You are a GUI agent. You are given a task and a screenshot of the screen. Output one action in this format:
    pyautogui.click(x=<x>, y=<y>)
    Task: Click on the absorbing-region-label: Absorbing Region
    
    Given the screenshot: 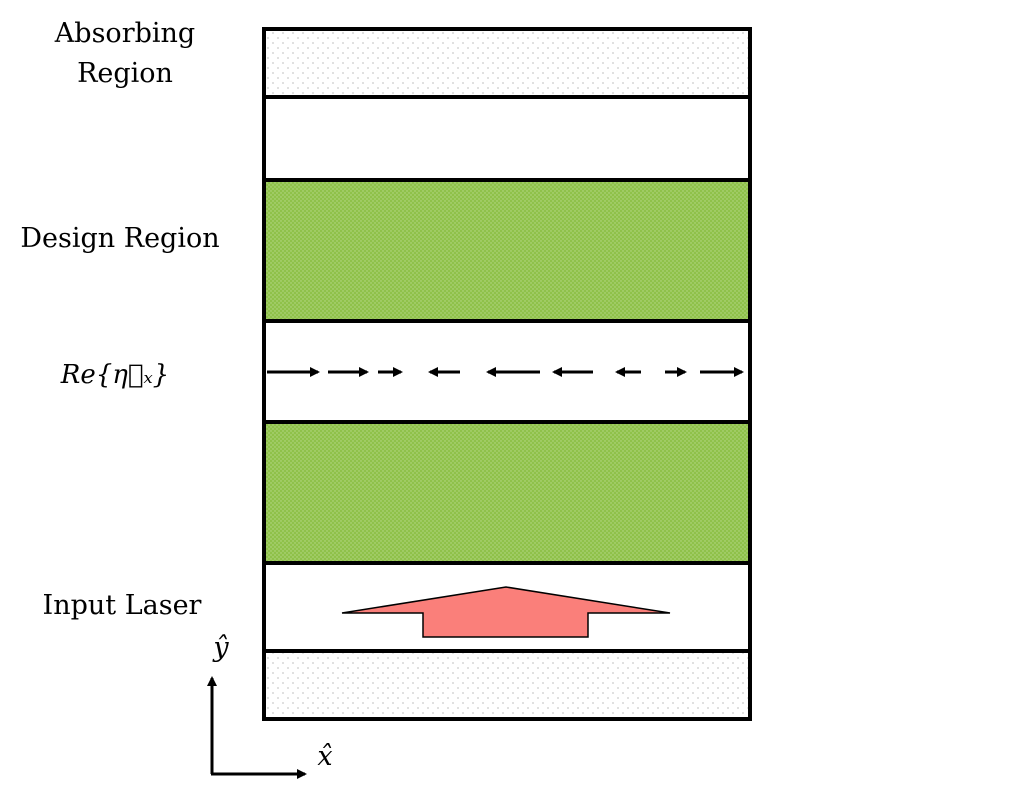 What is the action you would take?
    pyautogui.click(x=125, y=54)
    